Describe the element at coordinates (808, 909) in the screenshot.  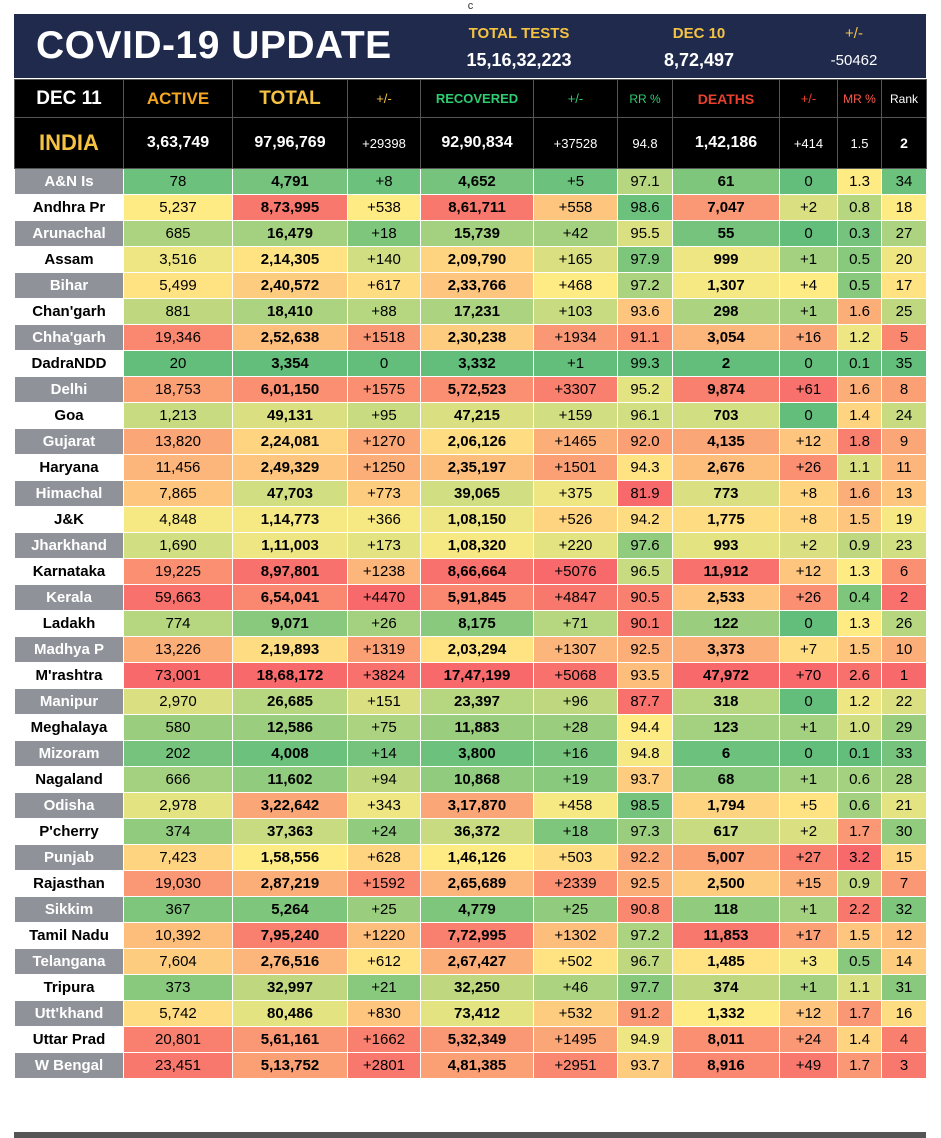
I see `deaths-diff-cell: +1` at that location.